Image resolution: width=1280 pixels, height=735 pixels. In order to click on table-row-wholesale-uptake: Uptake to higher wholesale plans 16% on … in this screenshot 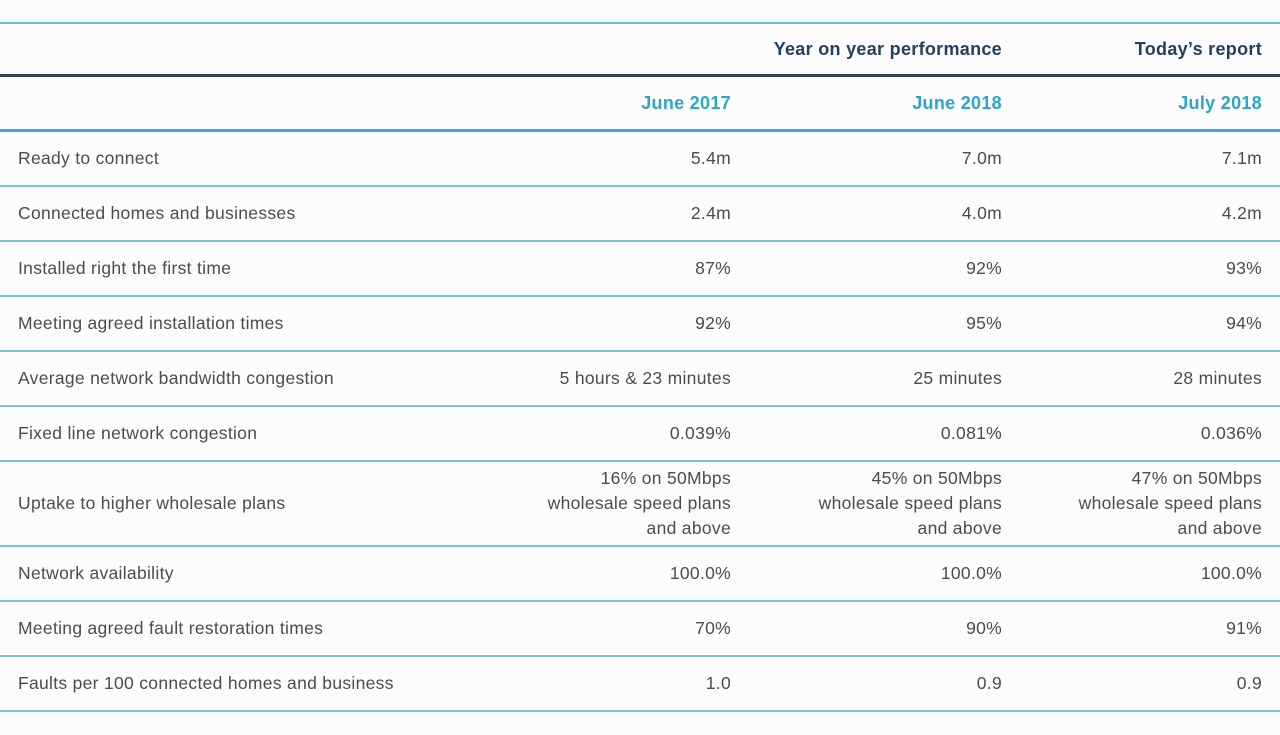, I will do `click(640, 503)`.